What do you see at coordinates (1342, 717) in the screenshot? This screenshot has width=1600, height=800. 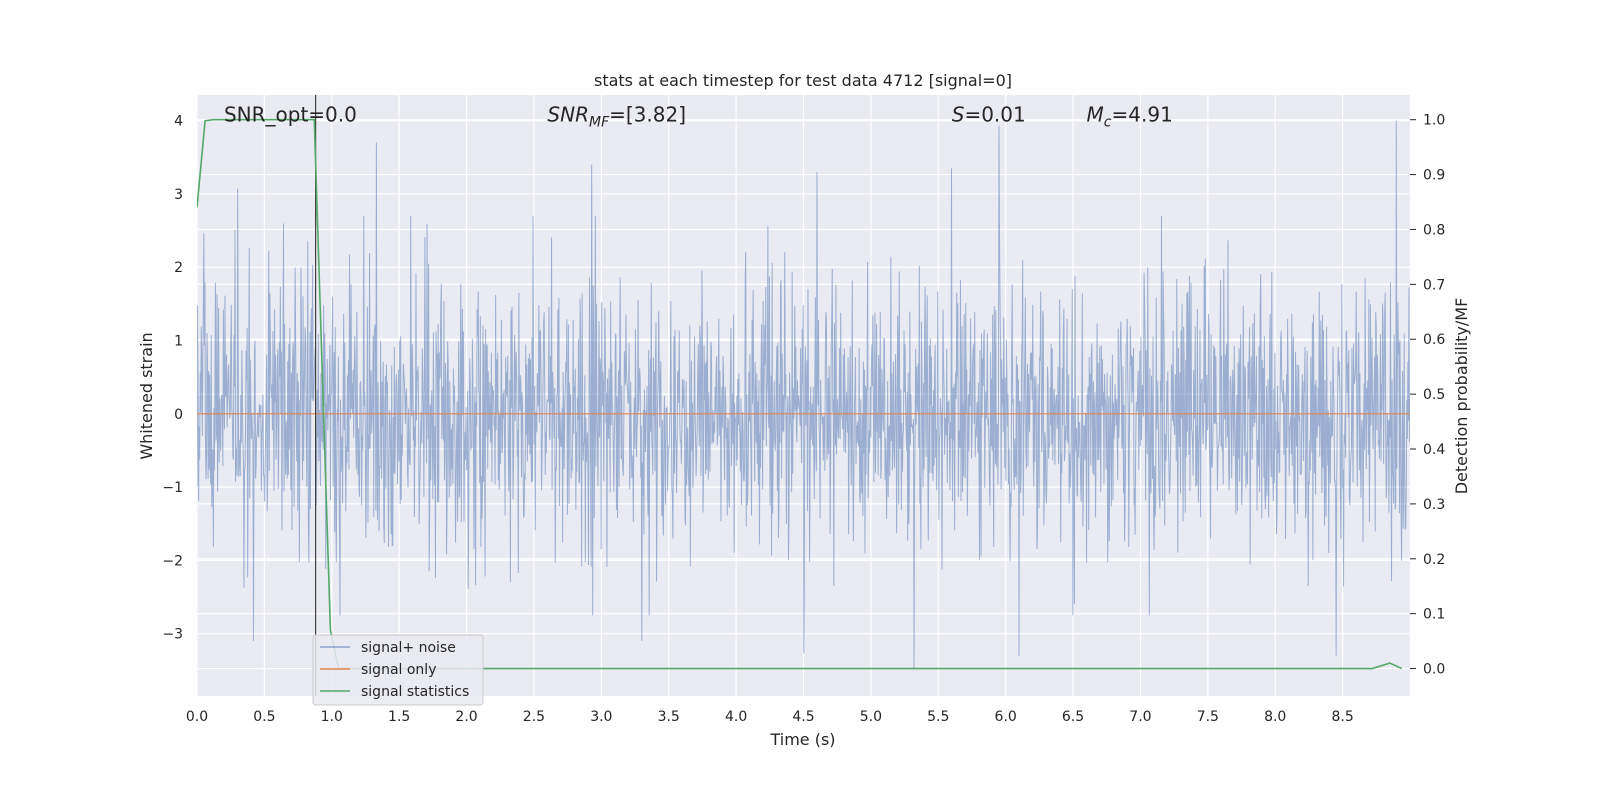 I see `x-tick-label: 8.5` at bounding box center [1342, 717].